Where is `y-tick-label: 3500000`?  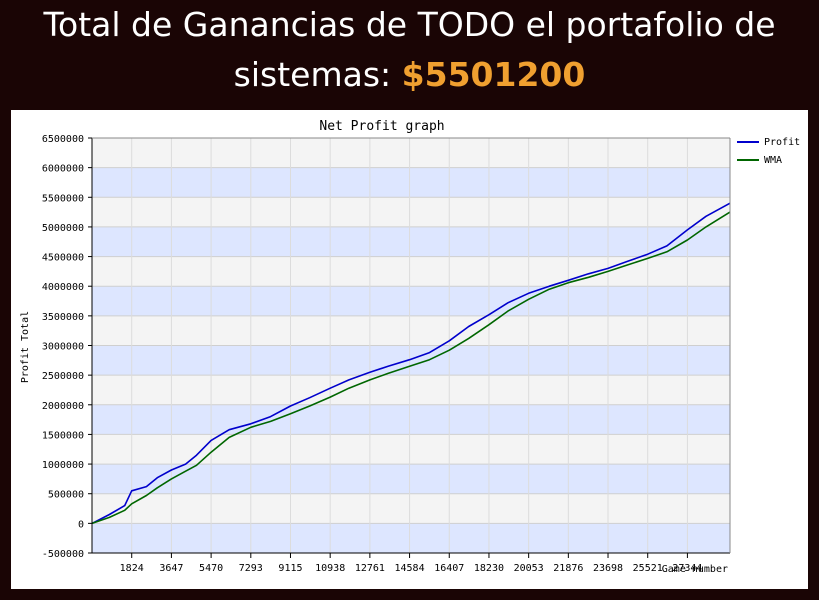 y-tick-label: 3500000 is located at coordinates (63, 317).